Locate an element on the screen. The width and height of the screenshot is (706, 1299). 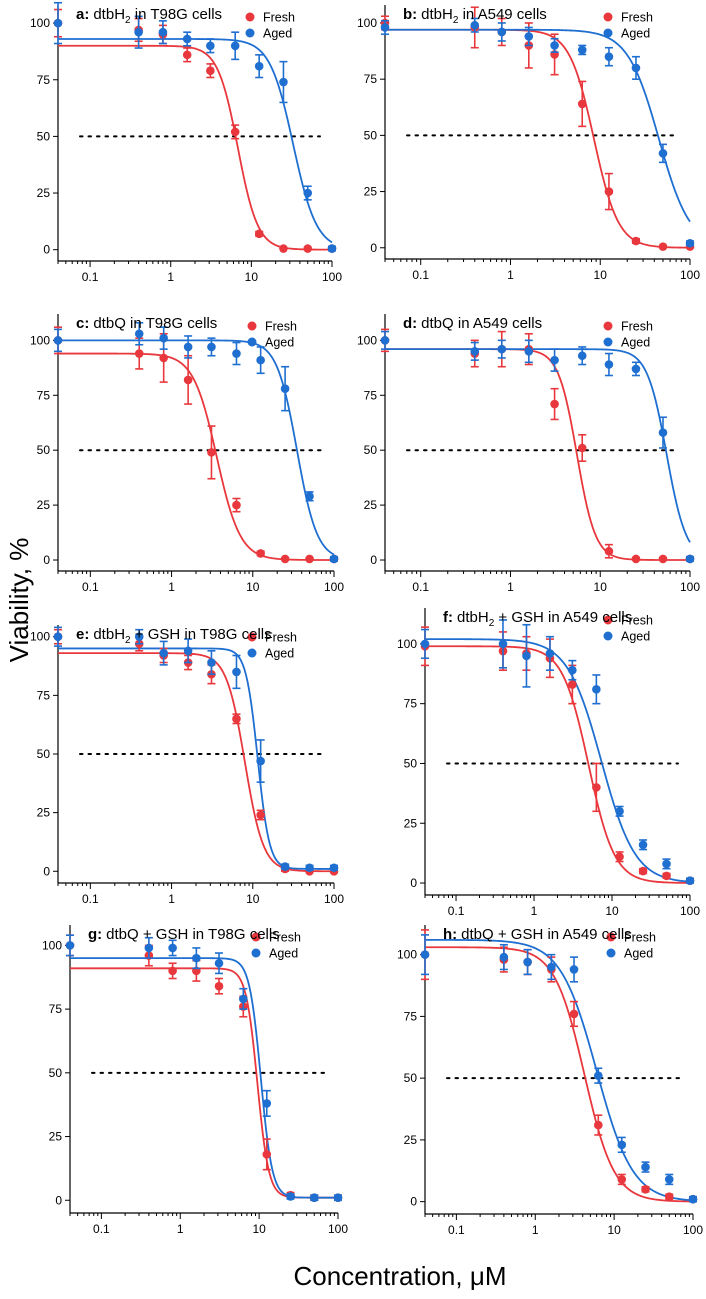
panel-letter: c: is located at coordinates (82, 323).